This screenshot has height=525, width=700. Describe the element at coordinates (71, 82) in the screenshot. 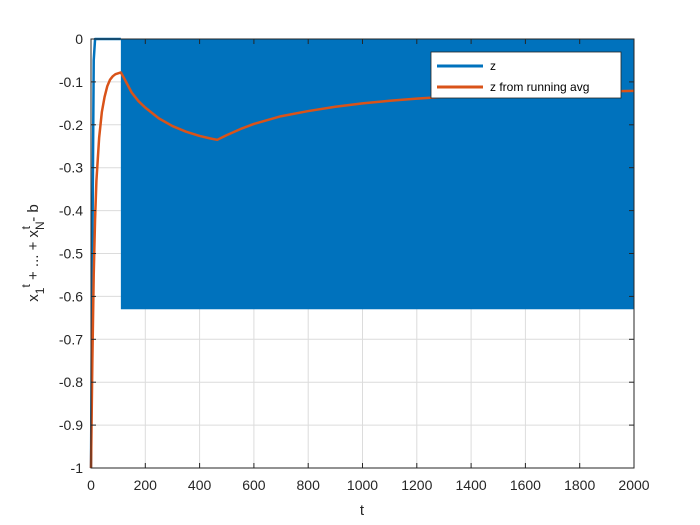

I see `y-tick-label: -0.1` at that location.